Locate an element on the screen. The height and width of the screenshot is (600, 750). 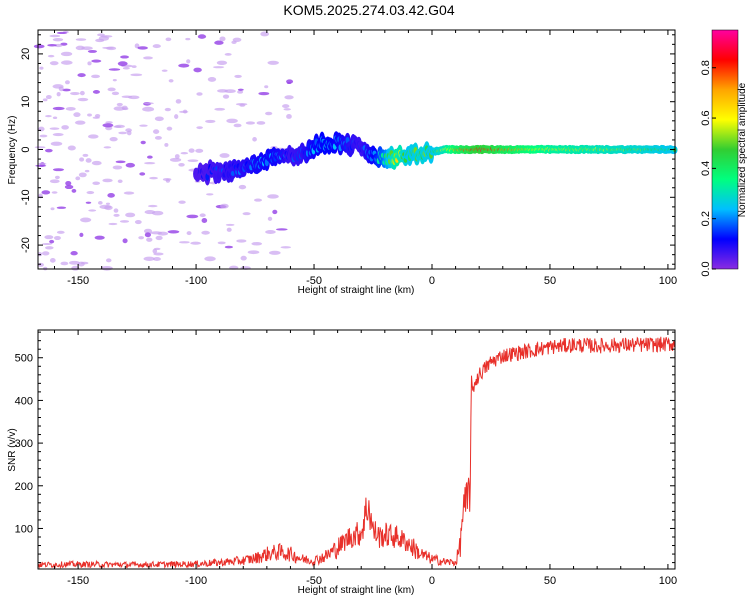
x-tick-label: 50 is located at coordinates (550, 581).